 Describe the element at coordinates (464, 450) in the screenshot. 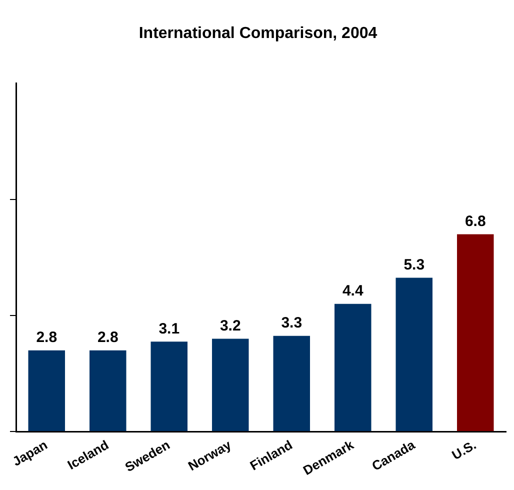

I see `x-tick-label: U.S.` at that location.